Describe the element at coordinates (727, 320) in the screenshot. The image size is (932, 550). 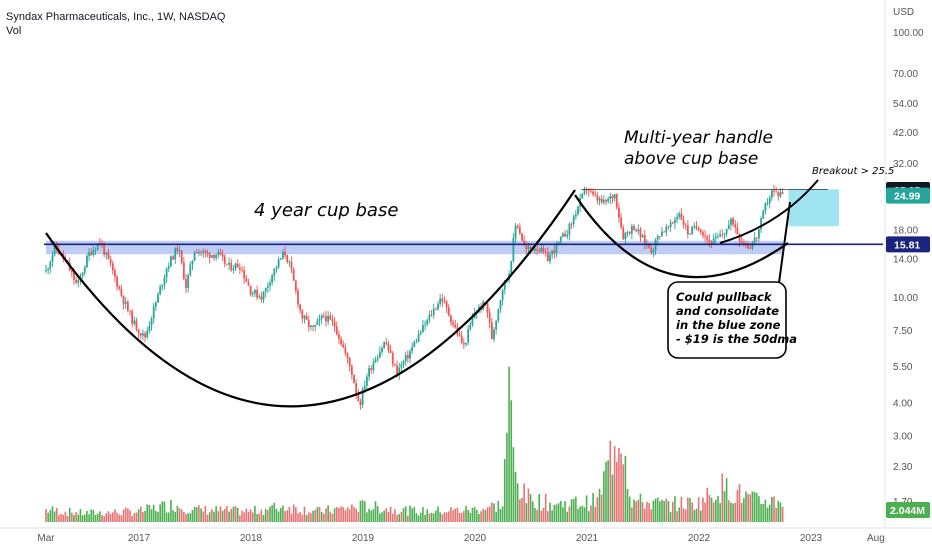
I see `callout-box` at that location.